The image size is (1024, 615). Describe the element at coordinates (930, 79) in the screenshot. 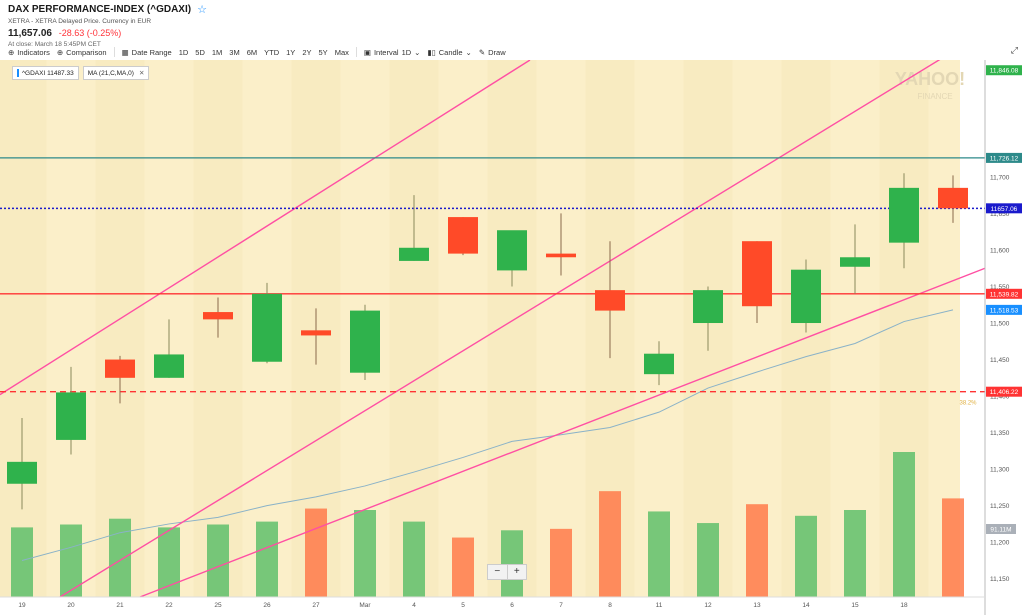

I see `yahoo-watermark: YAHOO!` at that location.